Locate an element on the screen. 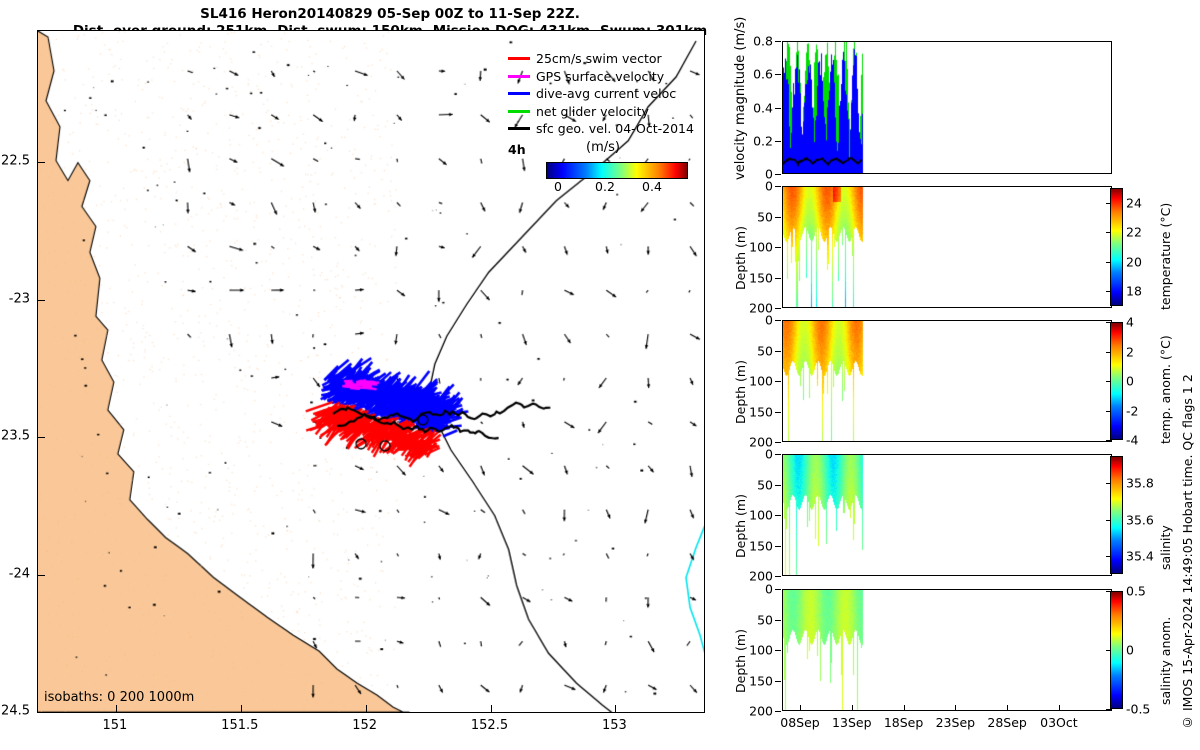 Image resolution: width=1200 pixels, height=750 pixels. velocity-ytick-label: 0.6 is located at coordinates (763, 74).